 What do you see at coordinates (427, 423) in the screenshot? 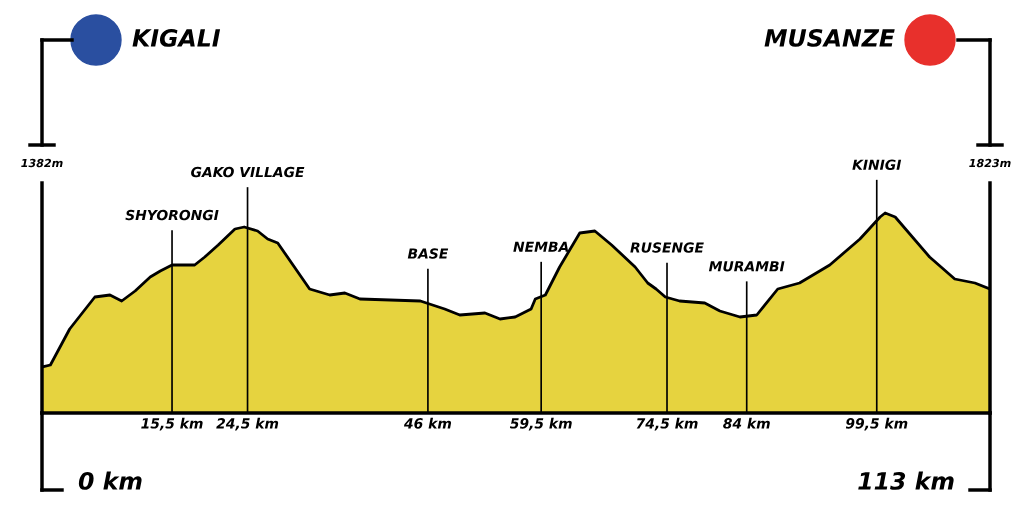
I see `x-tick-label: 46 km` at bounding box center [427, 423].